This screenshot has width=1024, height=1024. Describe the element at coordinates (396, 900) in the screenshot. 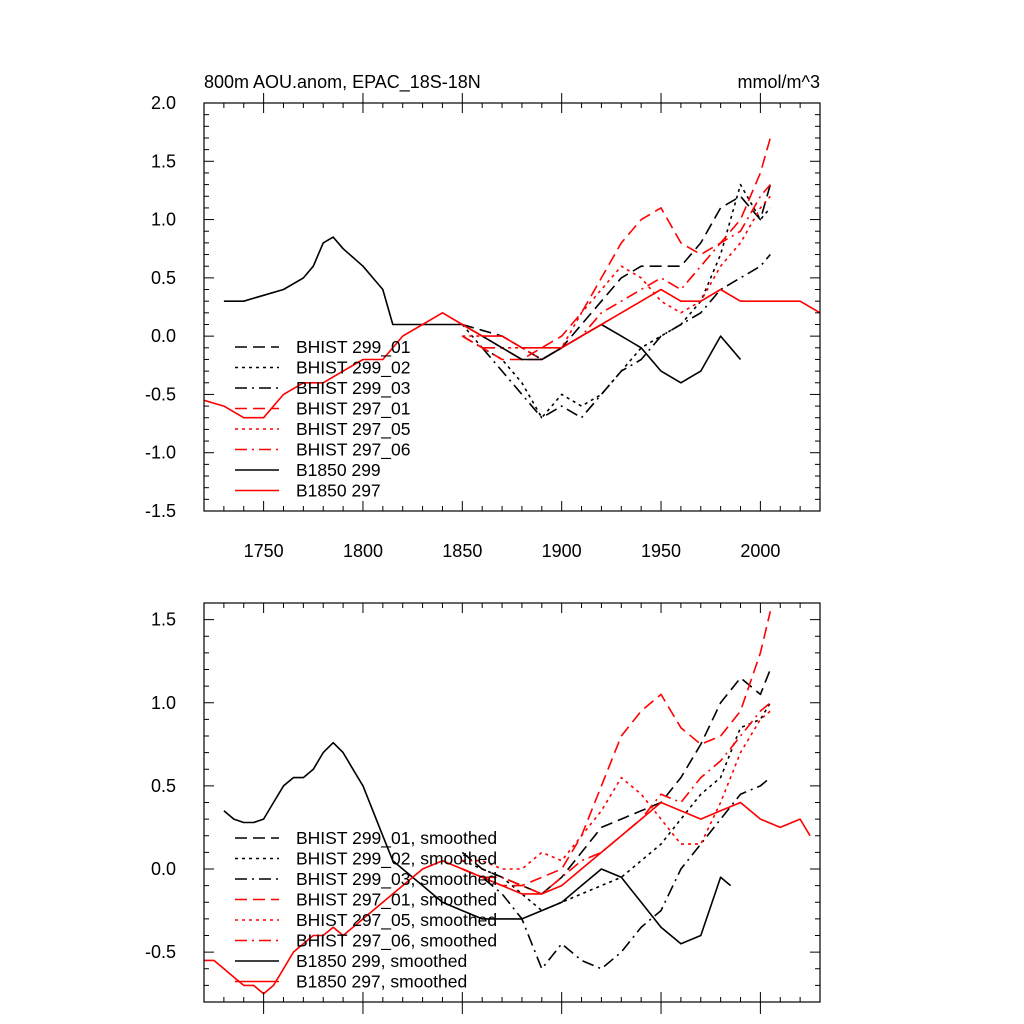

I see `legend-label: BHIST 297_01, smoothed` at that location.